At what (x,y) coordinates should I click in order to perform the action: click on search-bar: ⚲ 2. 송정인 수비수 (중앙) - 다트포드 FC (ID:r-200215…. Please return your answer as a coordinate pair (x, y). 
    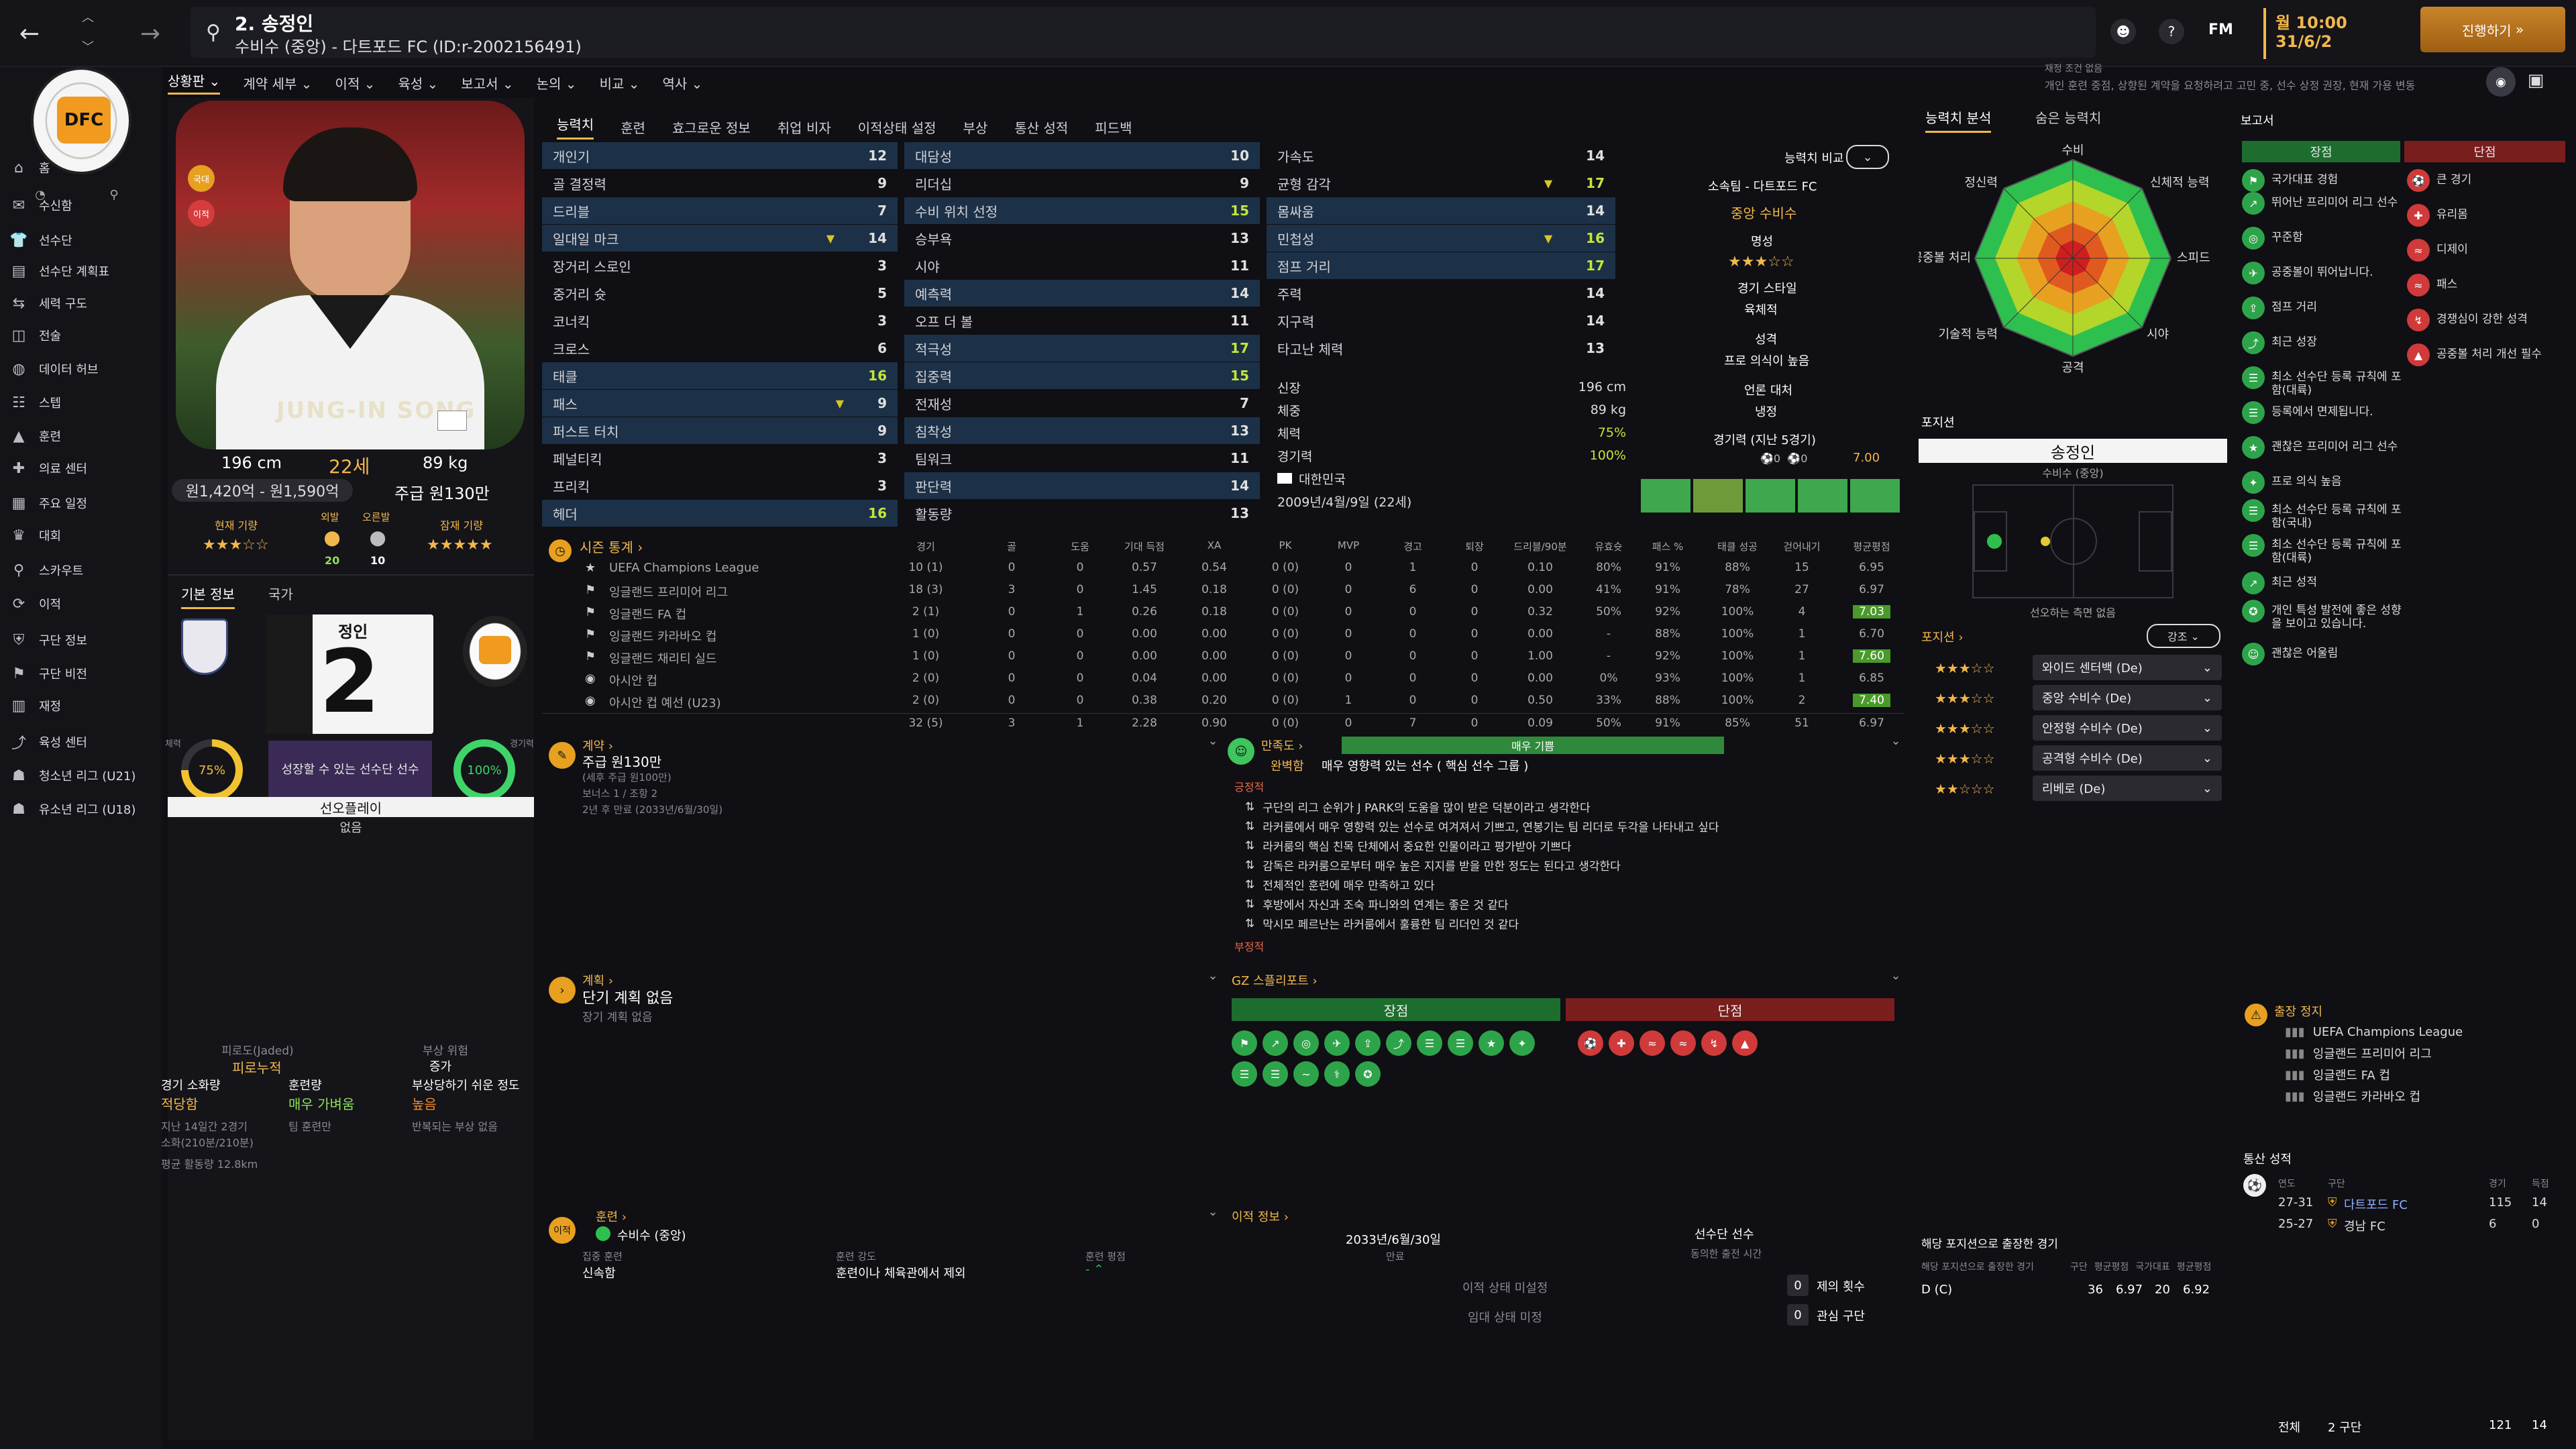
    Looking at the image, I should click on (1143, 32).